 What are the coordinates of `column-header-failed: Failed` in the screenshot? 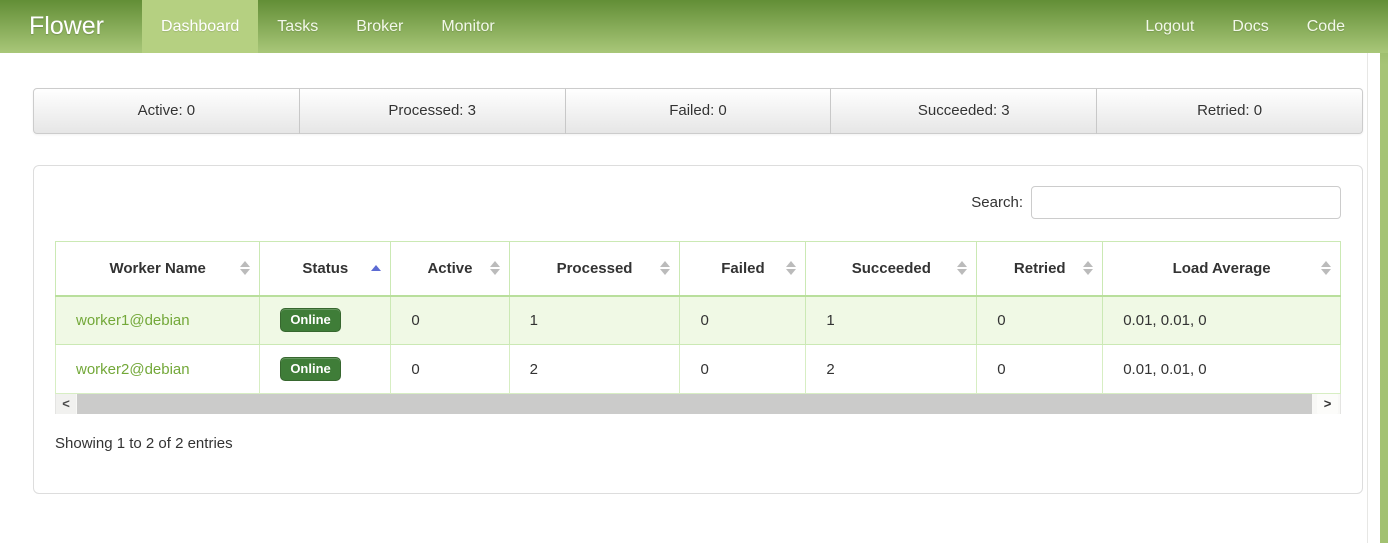 It's located at (743, 269).